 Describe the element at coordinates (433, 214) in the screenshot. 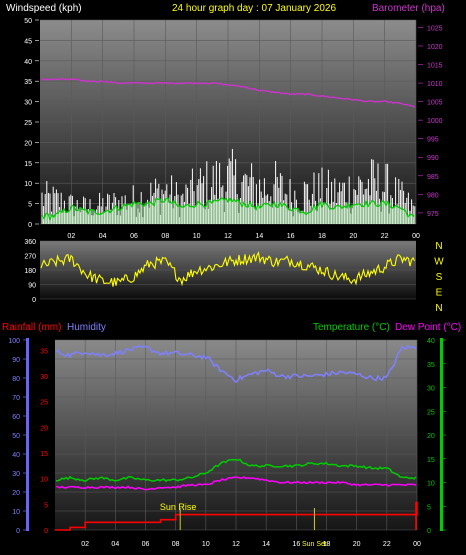

I see `barometer-tick: 975` at that location.